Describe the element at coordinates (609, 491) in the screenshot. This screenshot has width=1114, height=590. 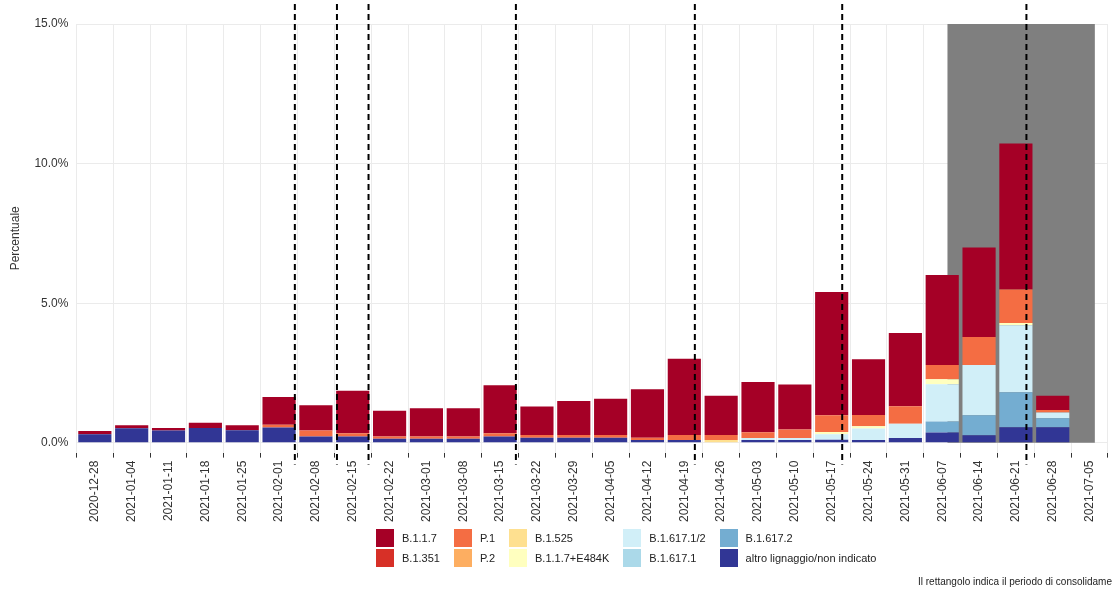
I see `x-tick-label: 2021-04-05` at that location.